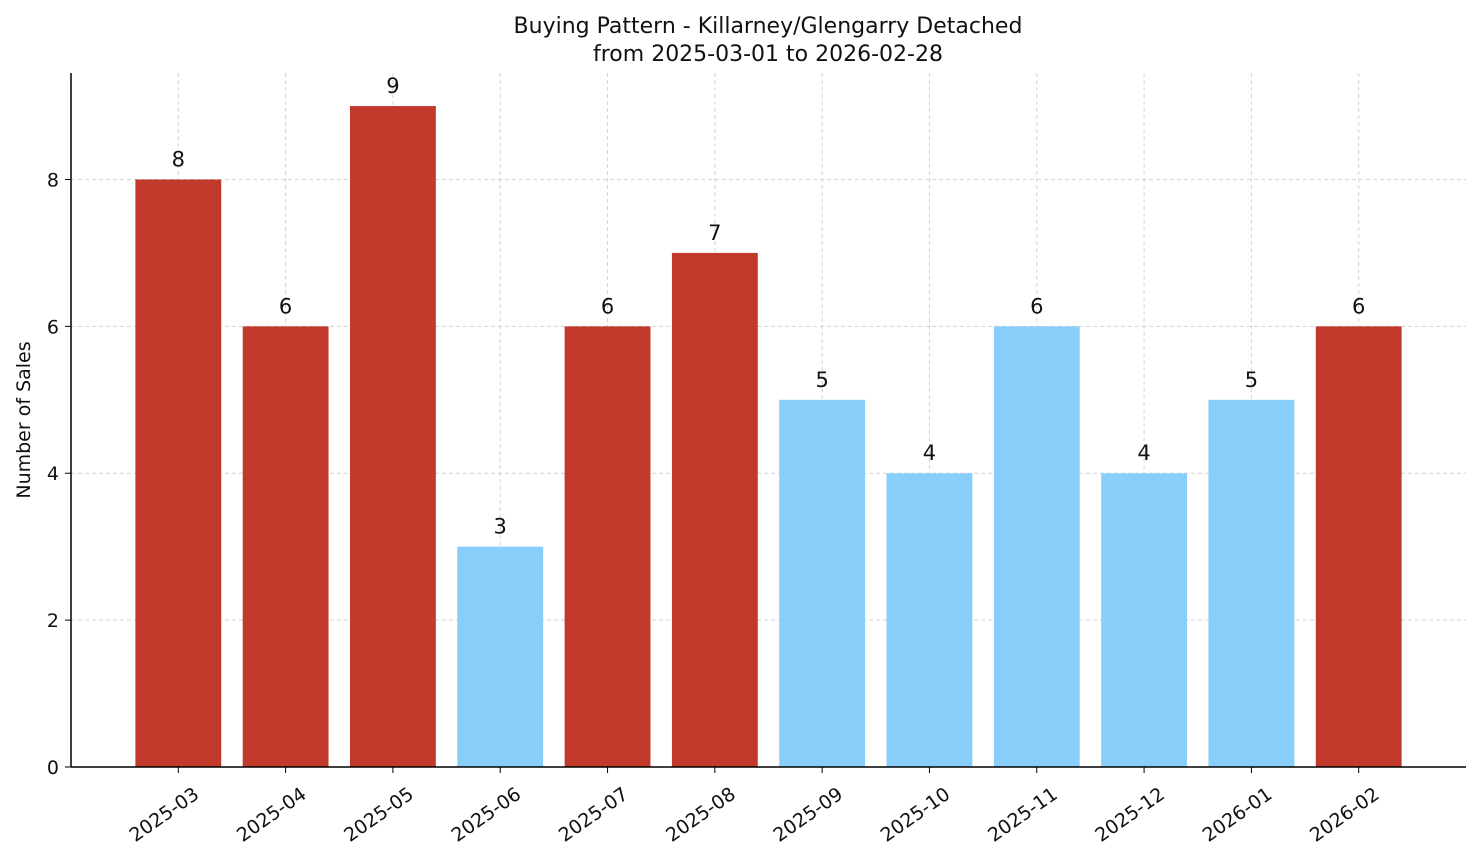 The image size is (1481, 863). I want to click on x-tick-label: 2025-12, so click(1130, 815).